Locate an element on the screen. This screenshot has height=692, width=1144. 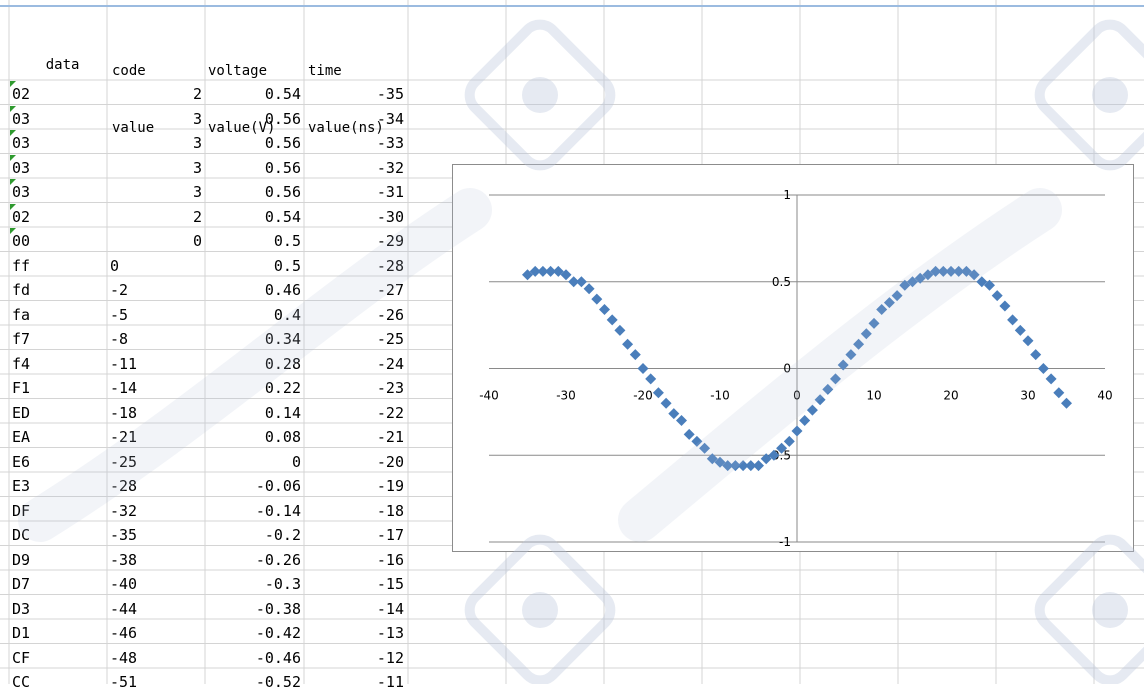
cell-data: E6 is located at coordinates (21, 461).